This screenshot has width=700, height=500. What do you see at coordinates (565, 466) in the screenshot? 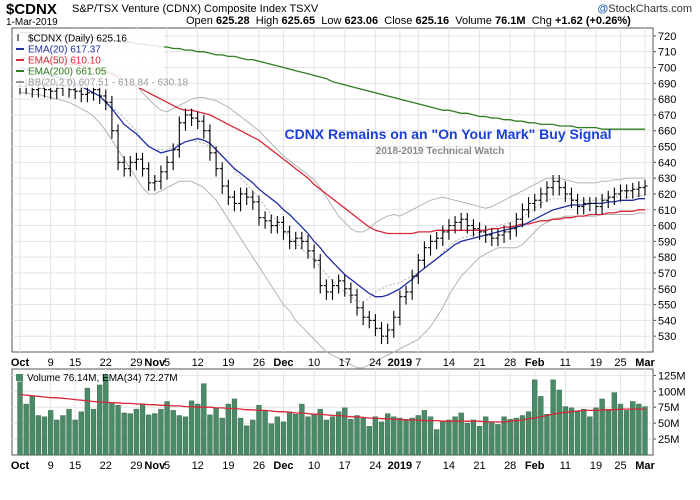
I see `volume-date-tick-label: 11` at bounding box center [565, 466].